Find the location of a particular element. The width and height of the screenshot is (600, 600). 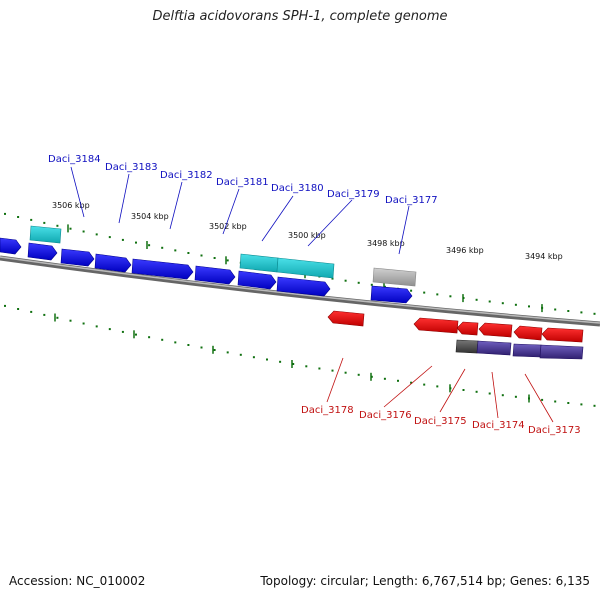

kbp-label: 3494 kbp is located at coordinates (544, 256).